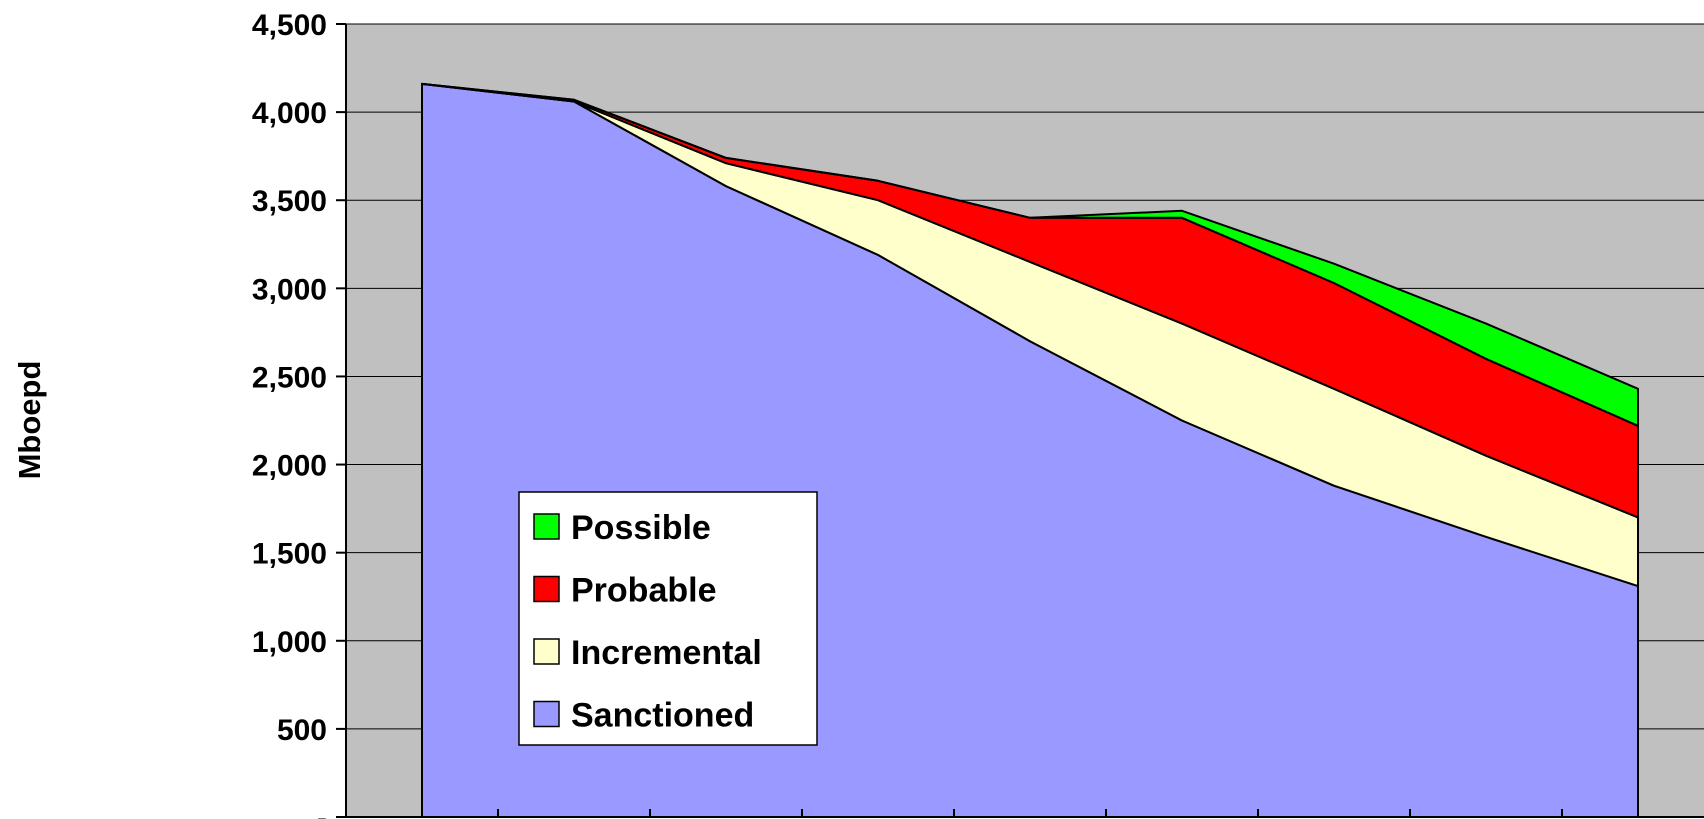 This screenshot has width=1704, height=819. Describe the element at coordinates (289, 113) in the screenshot. I see `y-tick-label-8: 4,000` at that location.